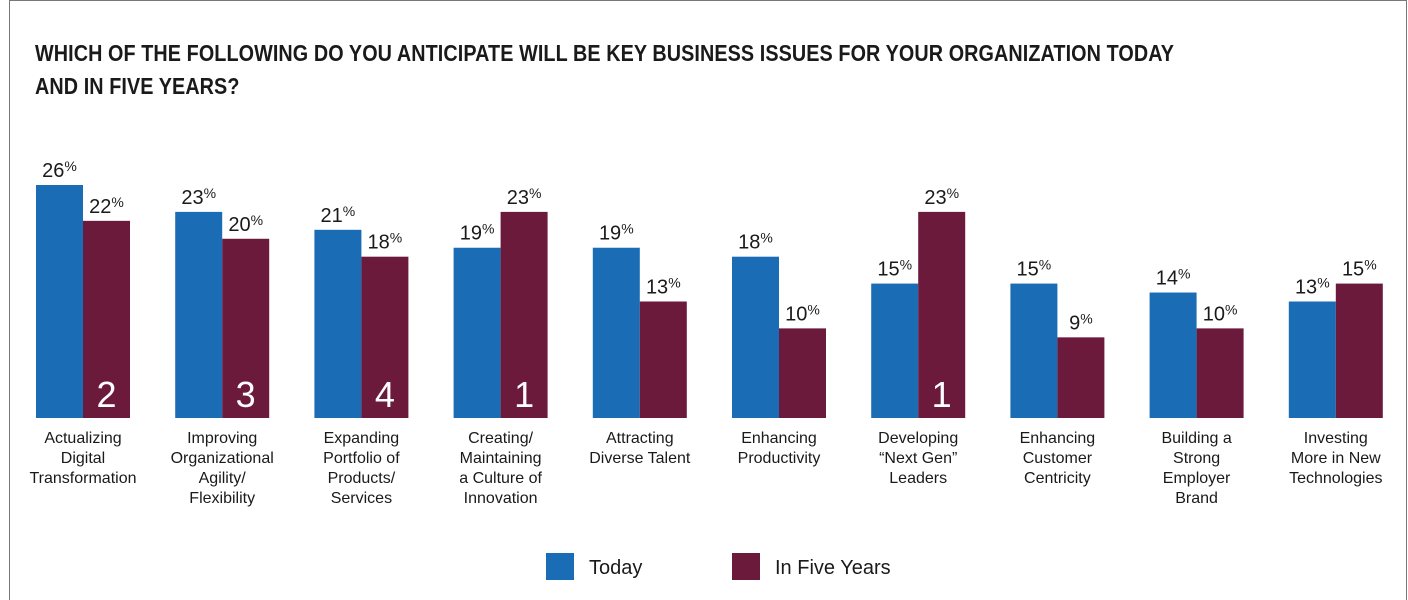 The width and height of the screenshot is (1408, 600). I want to click on category-group: 13% 15% Investing More in New Technologies, so click(1335, 372).